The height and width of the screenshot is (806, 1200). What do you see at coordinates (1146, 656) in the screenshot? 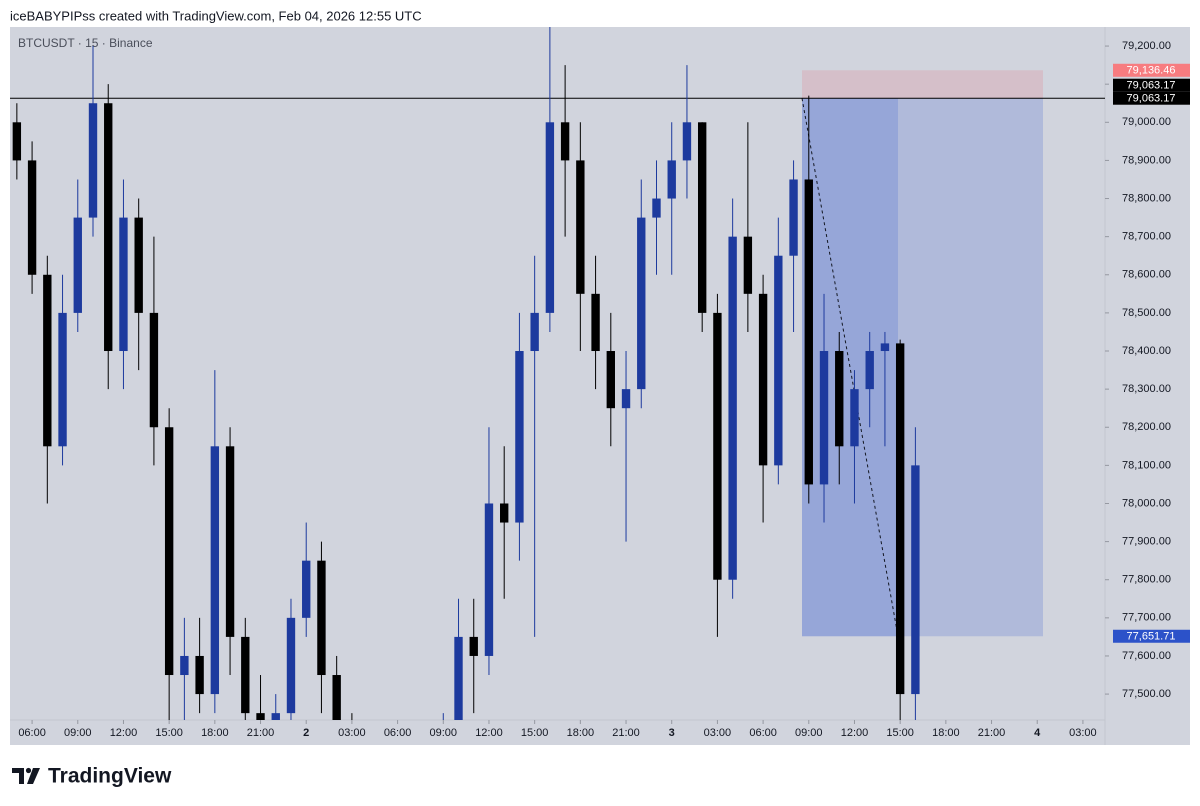
I see `y-tick-label: 77,600.00` at bounding box center [1146, 656].